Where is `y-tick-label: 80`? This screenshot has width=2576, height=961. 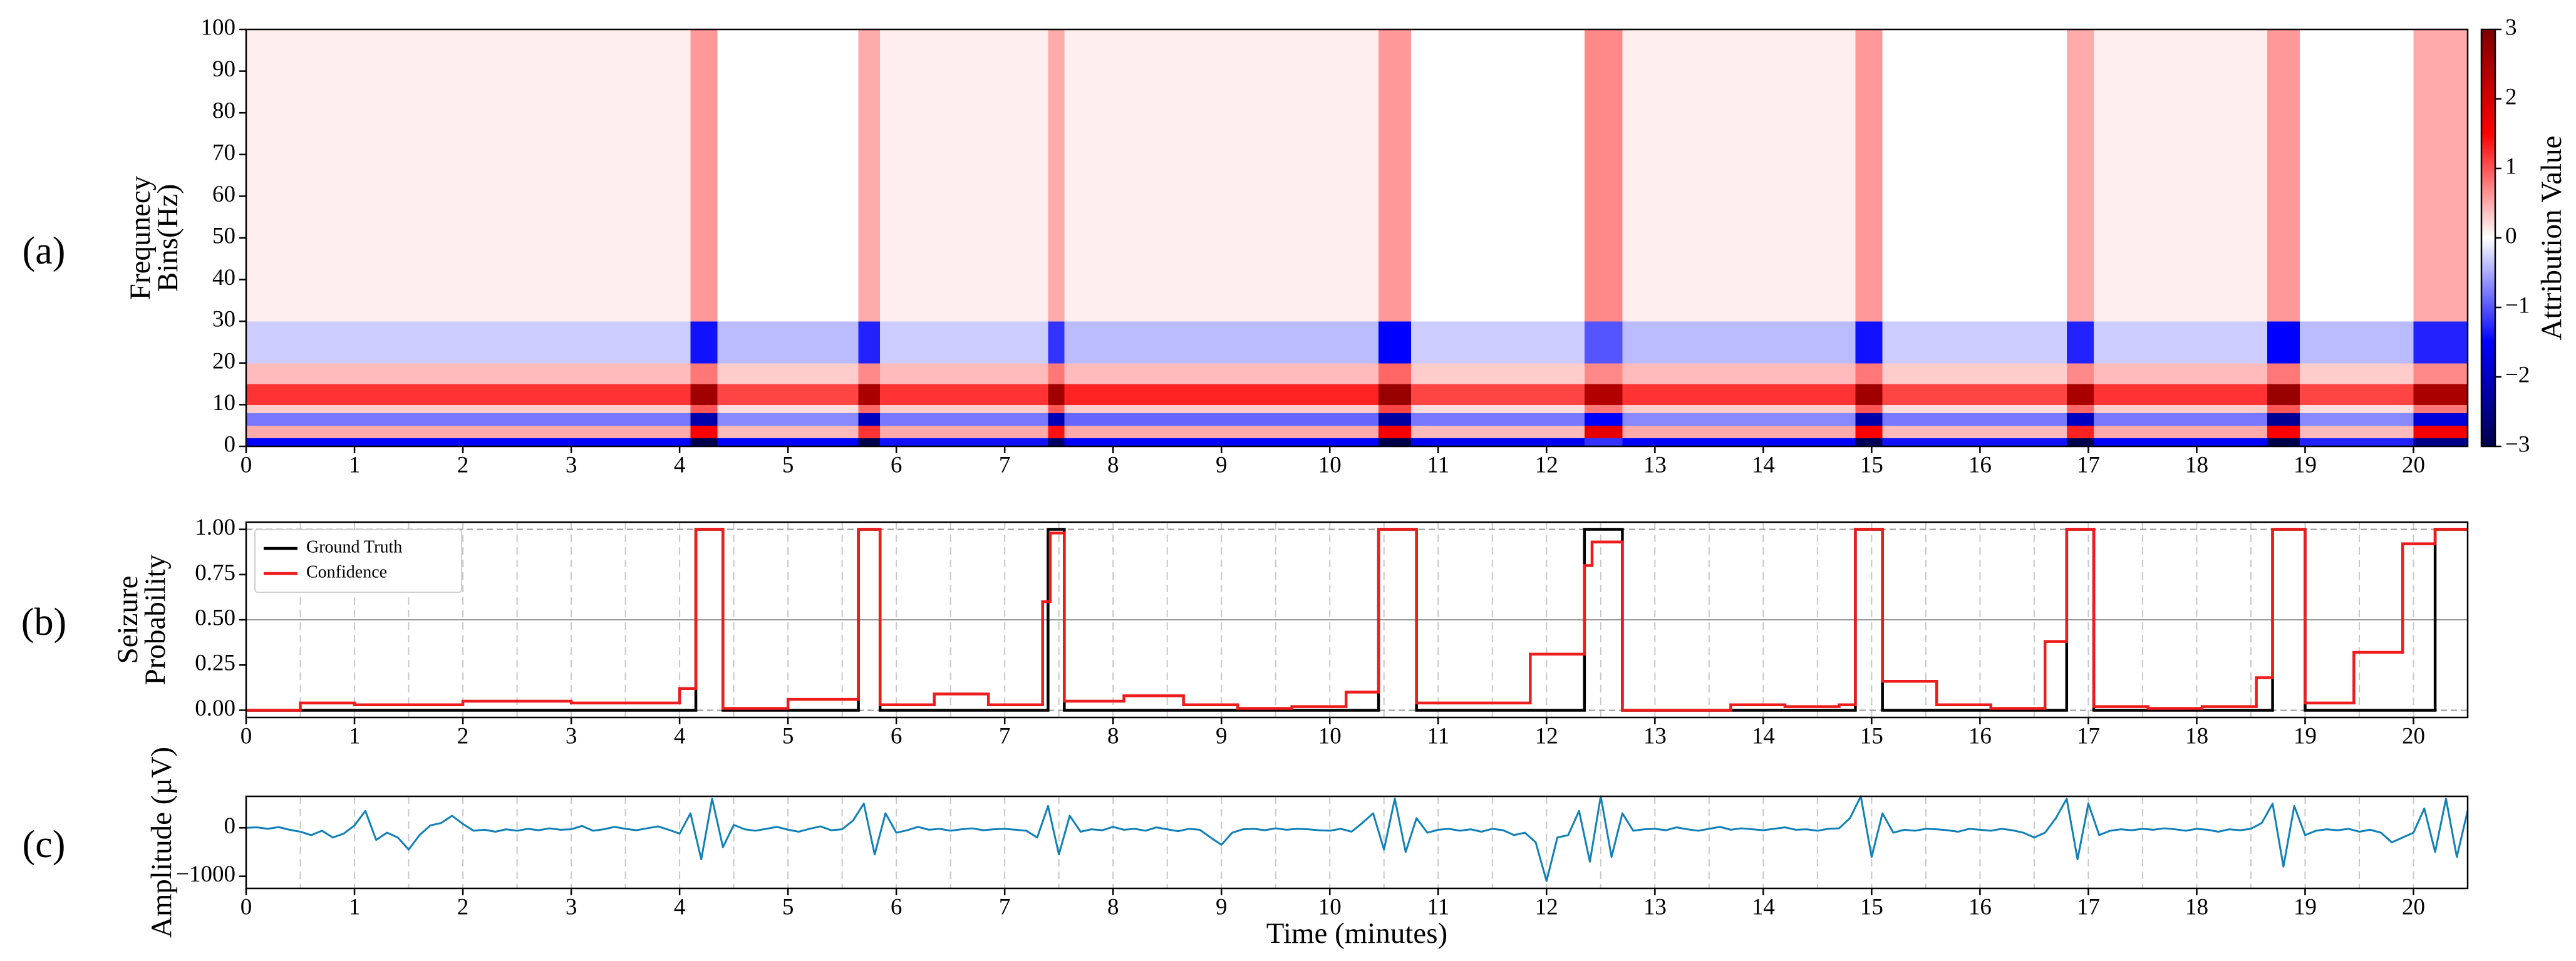
y-tick-label: 80 is located at coordinates (223, 111).